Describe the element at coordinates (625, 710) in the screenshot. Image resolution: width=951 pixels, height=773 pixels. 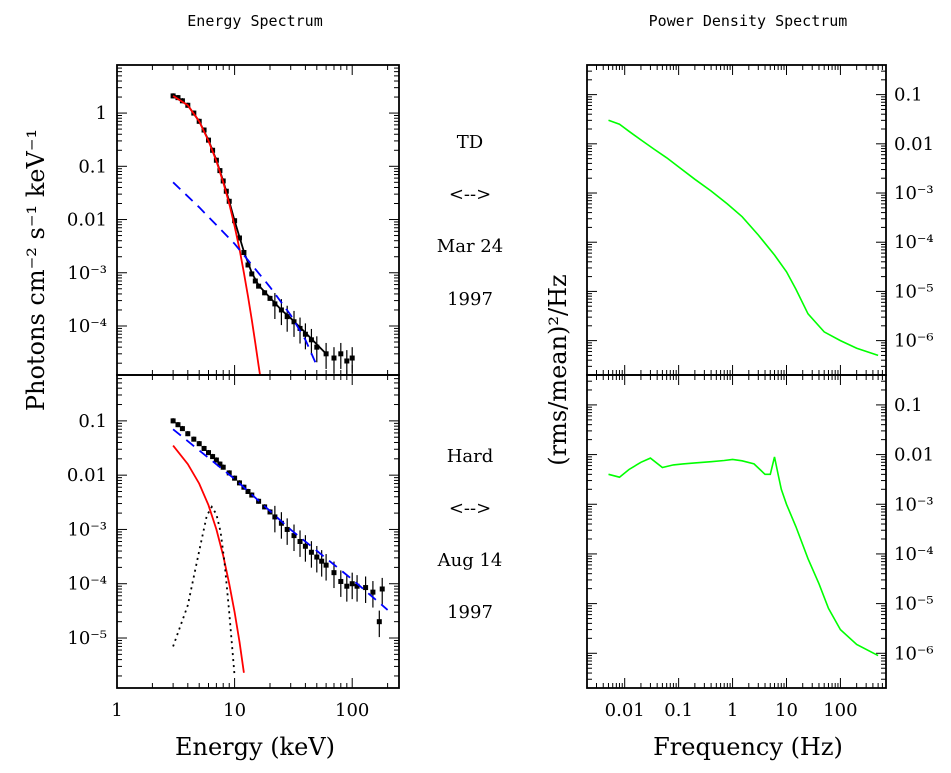
I see `x-tick-label: 0.01` at that location.